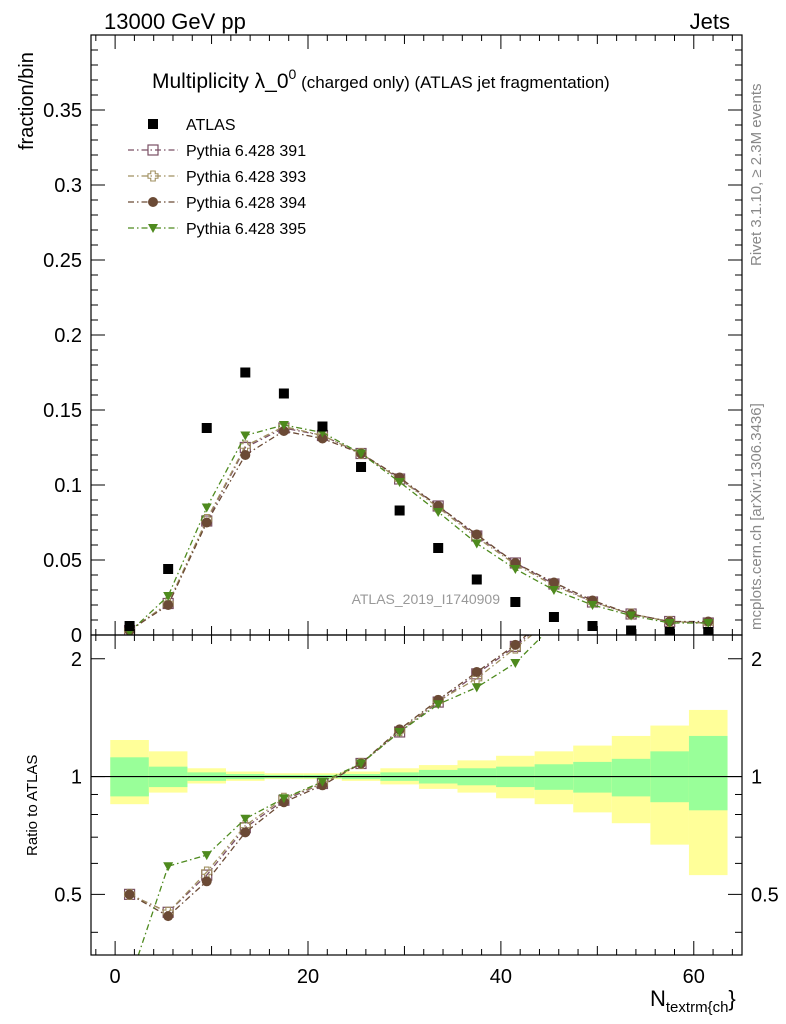 Image resolution: width=786 pixels, height=1024 pixels. I want to click on ratio-tick-label-right: 1, so click(756, 778).